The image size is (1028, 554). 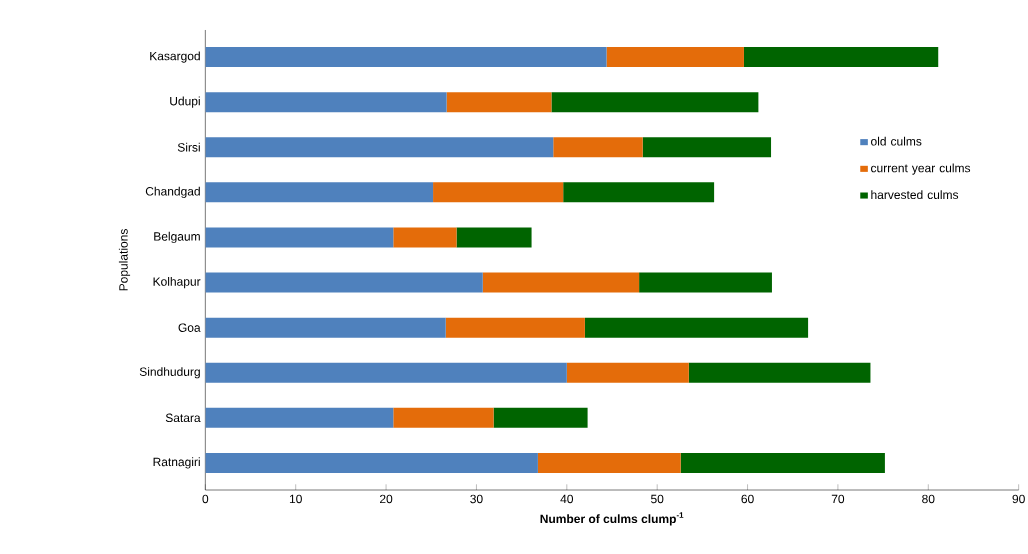 I want to click on x-tick-label: 0, so click(x=205, y=499).